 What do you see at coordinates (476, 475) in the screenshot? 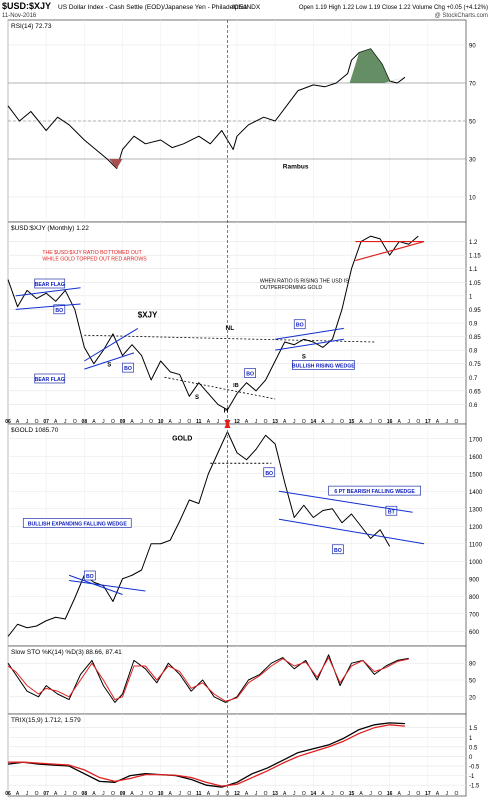
I see `y-tick-label: 1500` at bounding box center [476, 475].